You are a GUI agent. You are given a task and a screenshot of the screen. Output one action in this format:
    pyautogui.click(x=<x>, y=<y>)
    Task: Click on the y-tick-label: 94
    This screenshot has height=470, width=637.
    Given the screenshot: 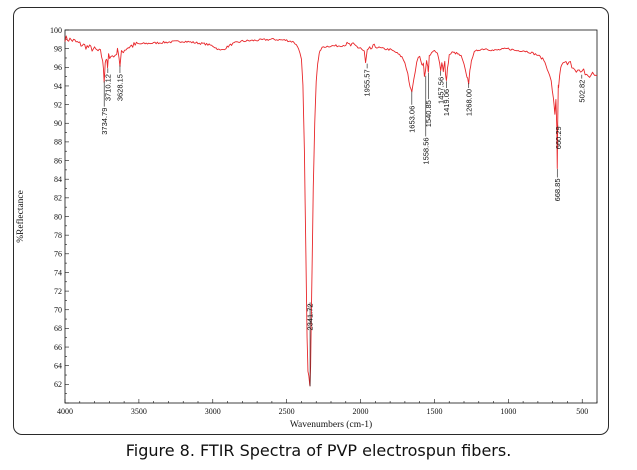 What is the action you would take?
    pyautogui.click(x=58, y=86)
    